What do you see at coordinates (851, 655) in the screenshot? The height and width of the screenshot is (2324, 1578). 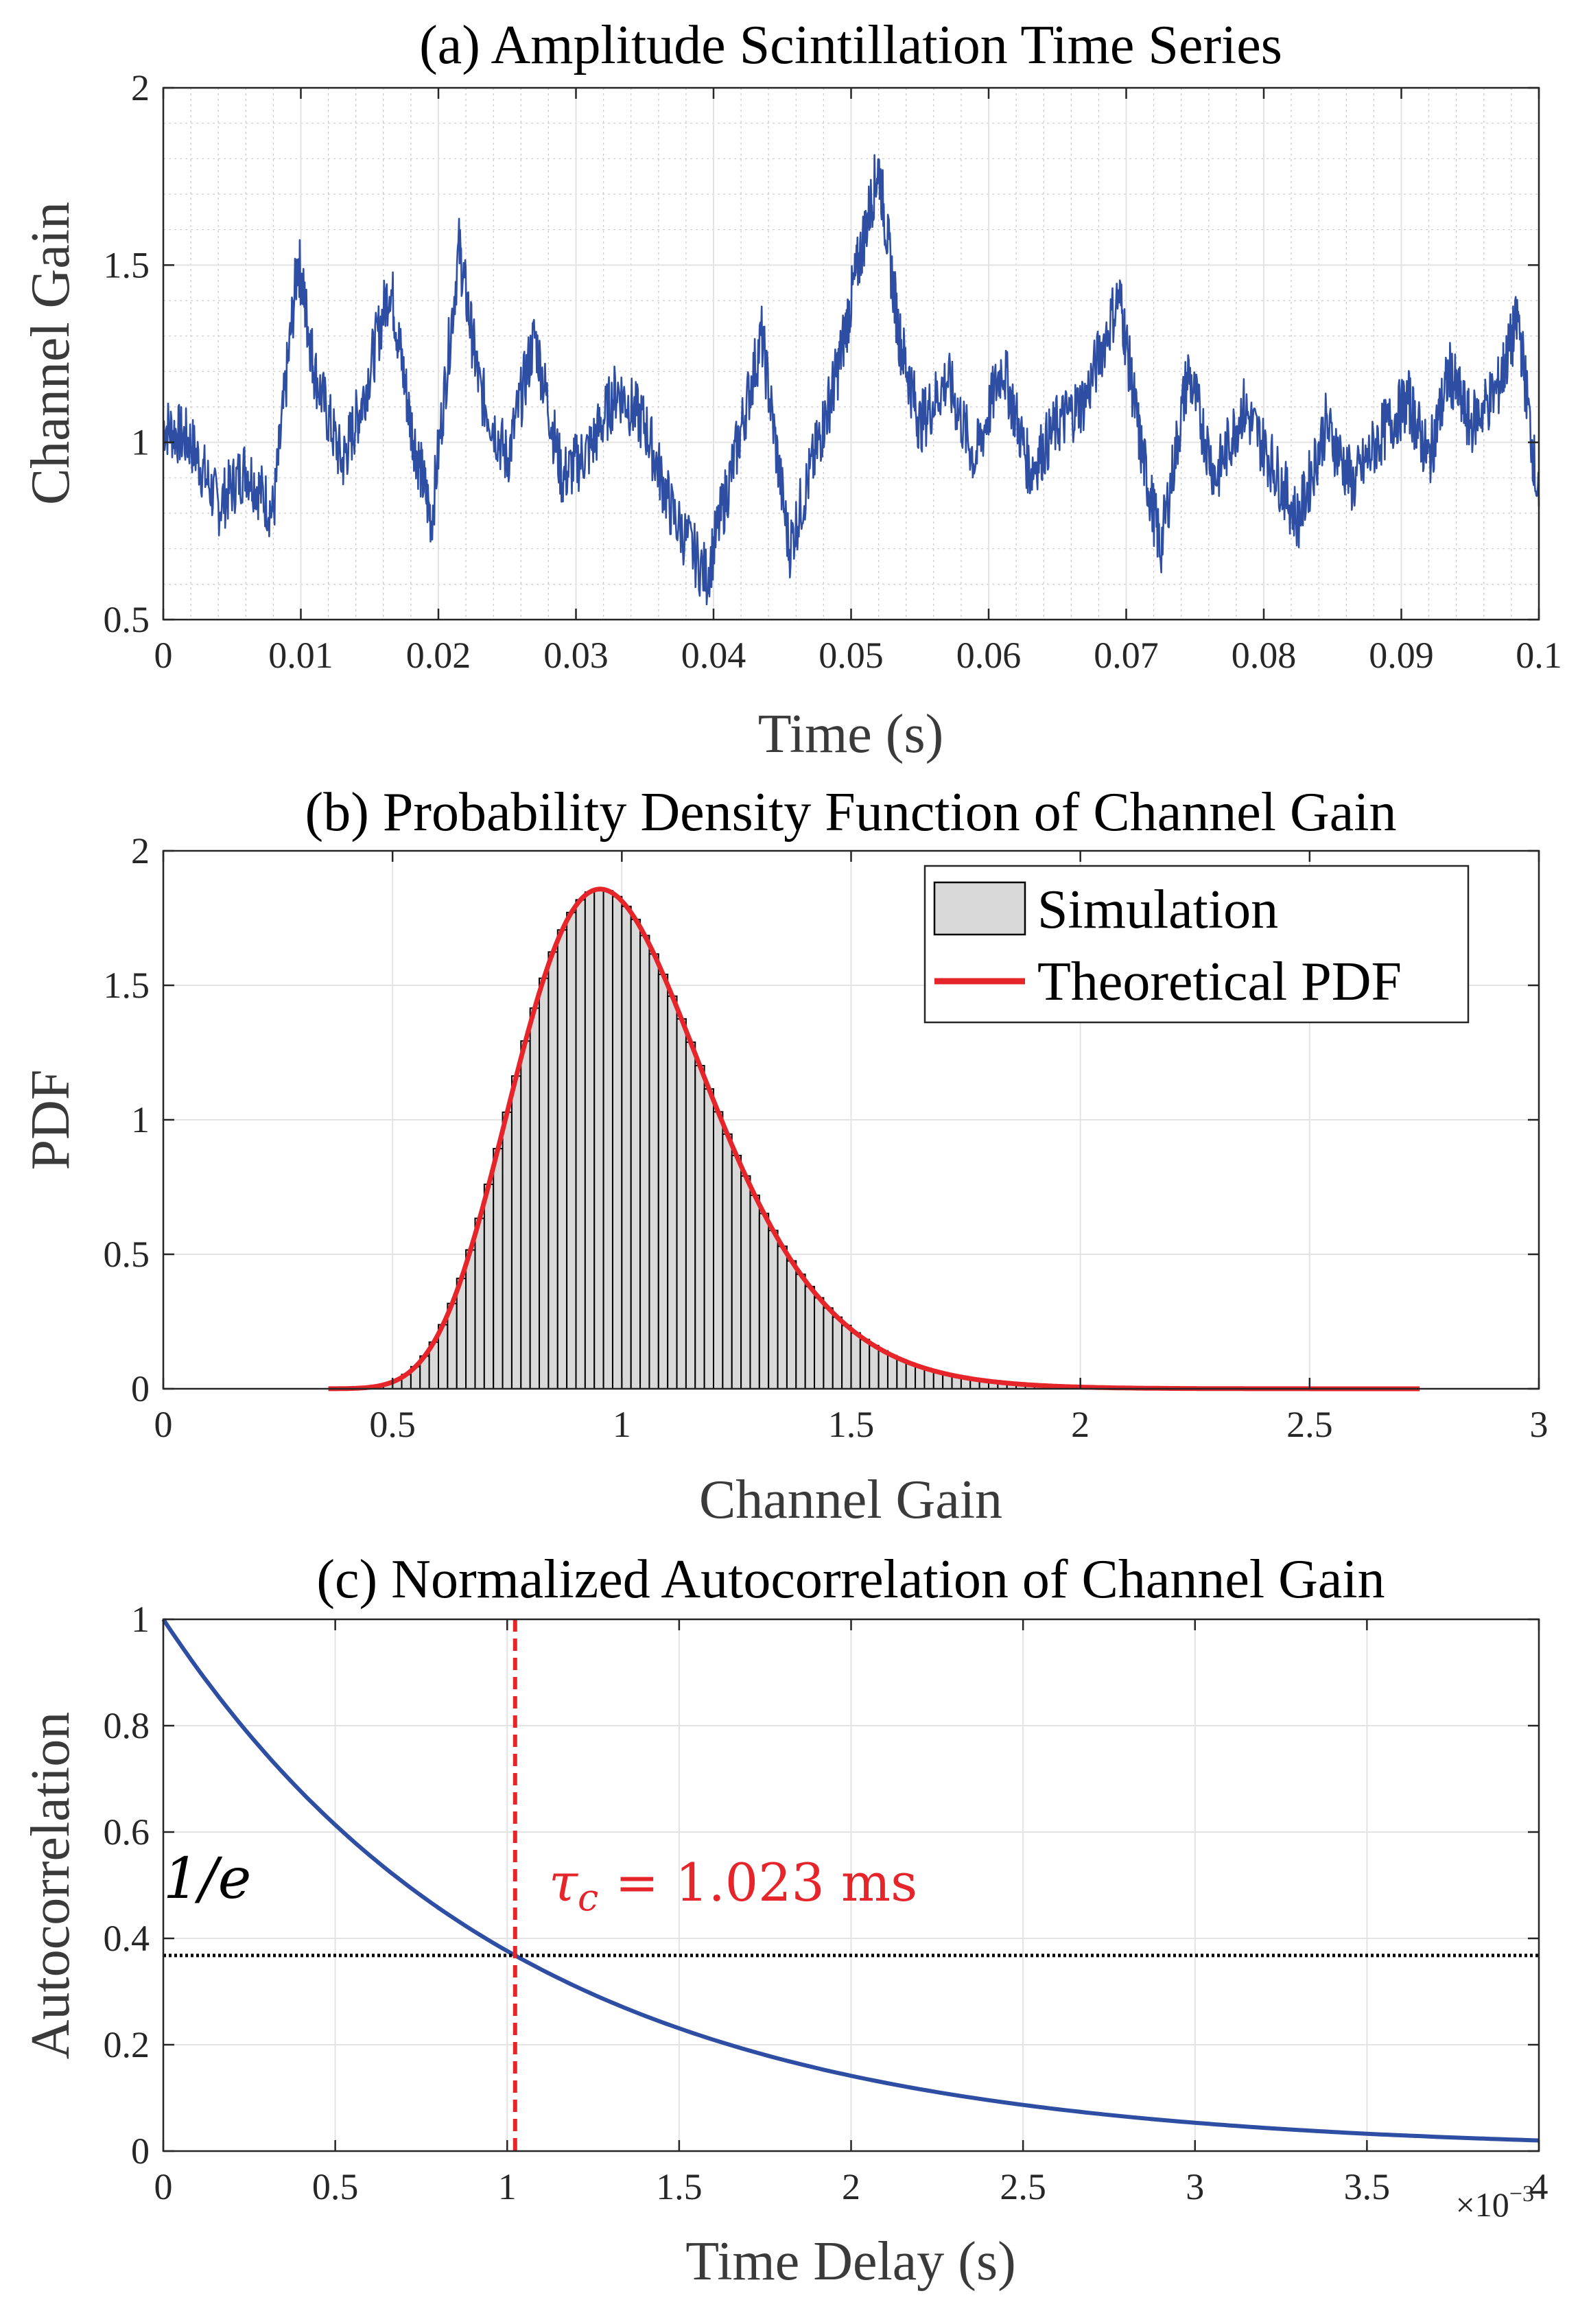 I see `panel-a-xtick-label: 0.05` at bounding box center [851, 655].